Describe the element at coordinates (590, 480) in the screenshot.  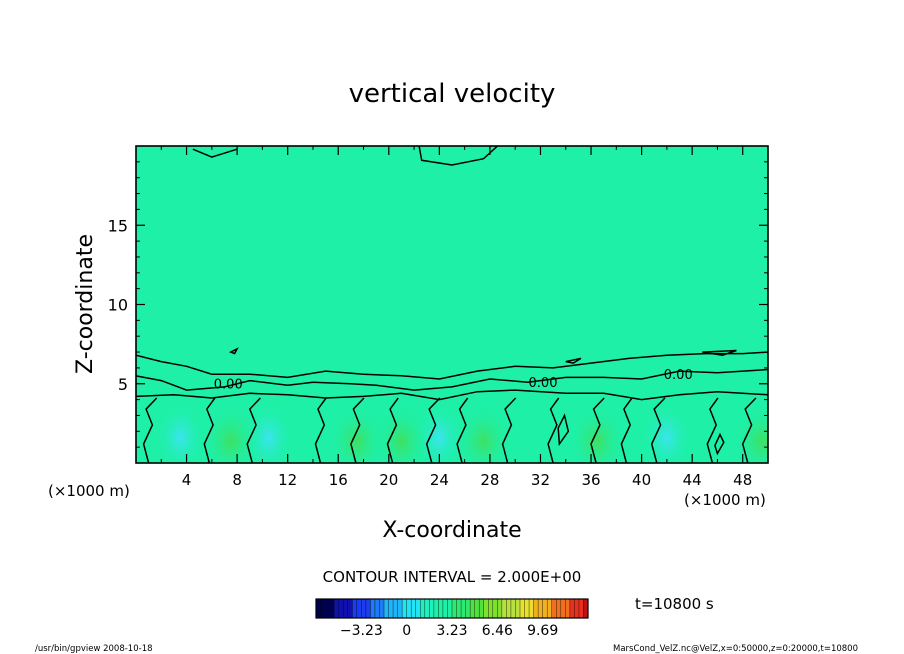
I see `x-tick-label: 36` at that location.